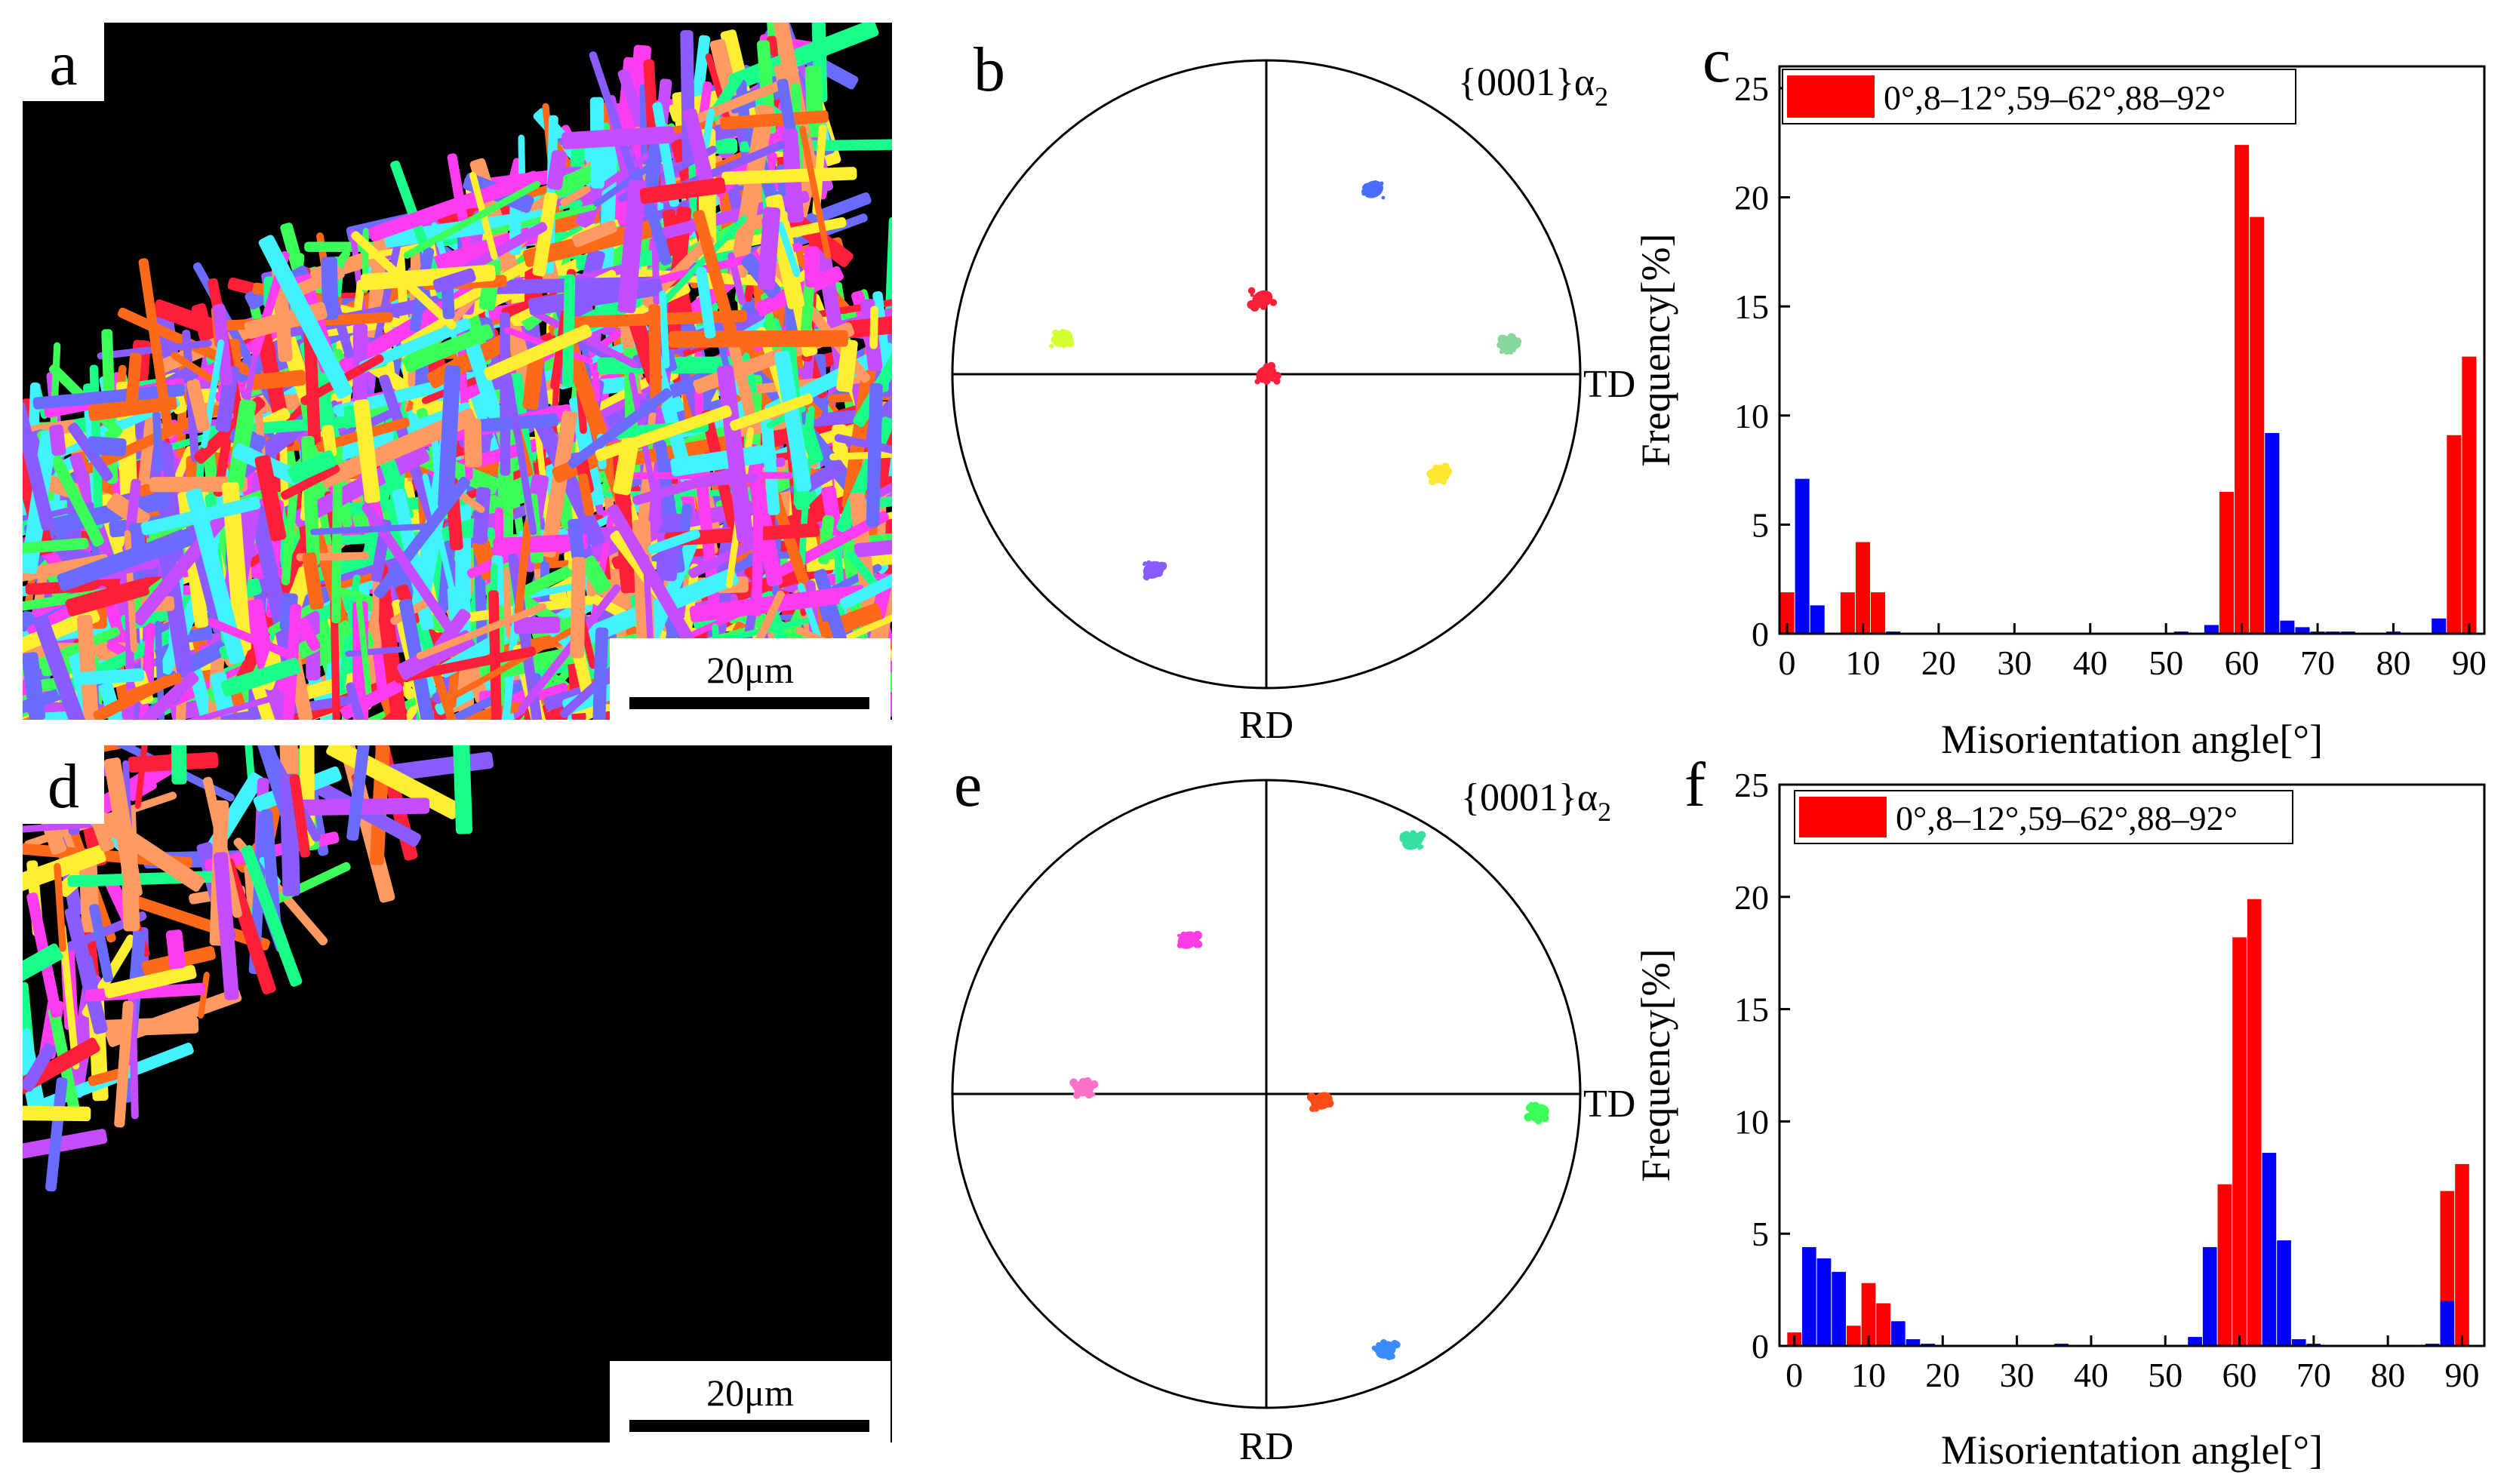 Image resolution: width=2510 pixels, height=1484 pixels. What do you see at coordinates (1286, 380) in the screenshot?
I see `pole-figure-spots` at bounding box center [1286, 380].